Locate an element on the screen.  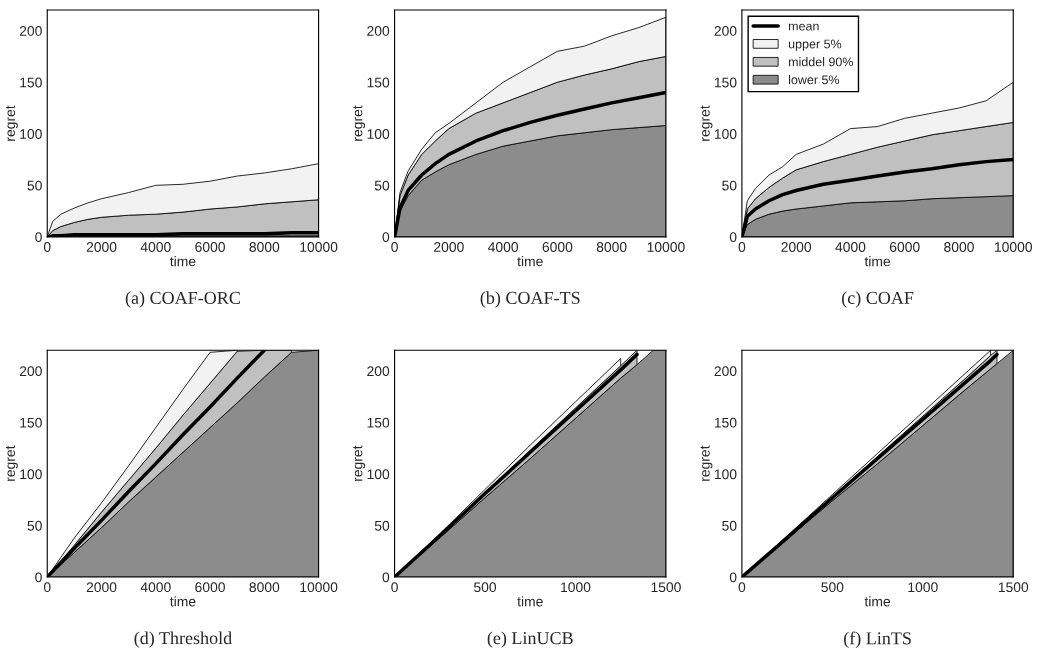
text: (b) COAF-TS is located at coordinates (530, 299).